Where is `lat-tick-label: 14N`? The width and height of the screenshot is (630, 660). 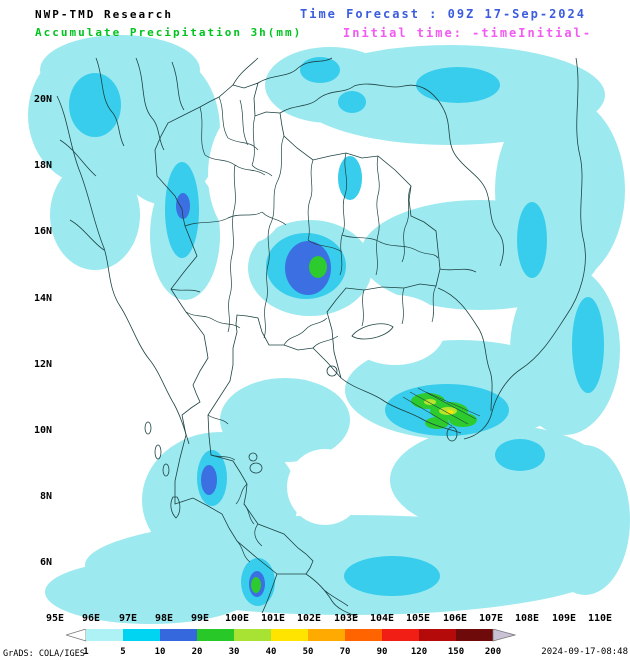 lat-tick-label: 14N is located at coordinates (42, 298).